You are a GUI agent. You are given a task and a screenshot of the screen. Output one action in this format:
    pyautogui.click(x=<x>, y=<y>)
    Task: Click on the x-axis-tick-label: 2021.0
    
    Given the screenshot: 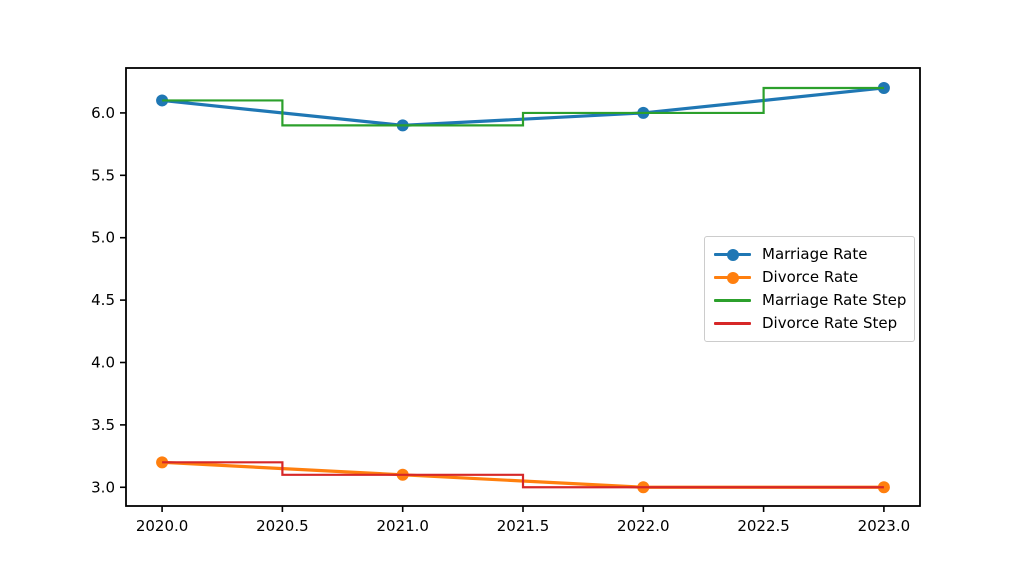 What is the action you would take?
    pyautogui.click(x=402, y=526)
    